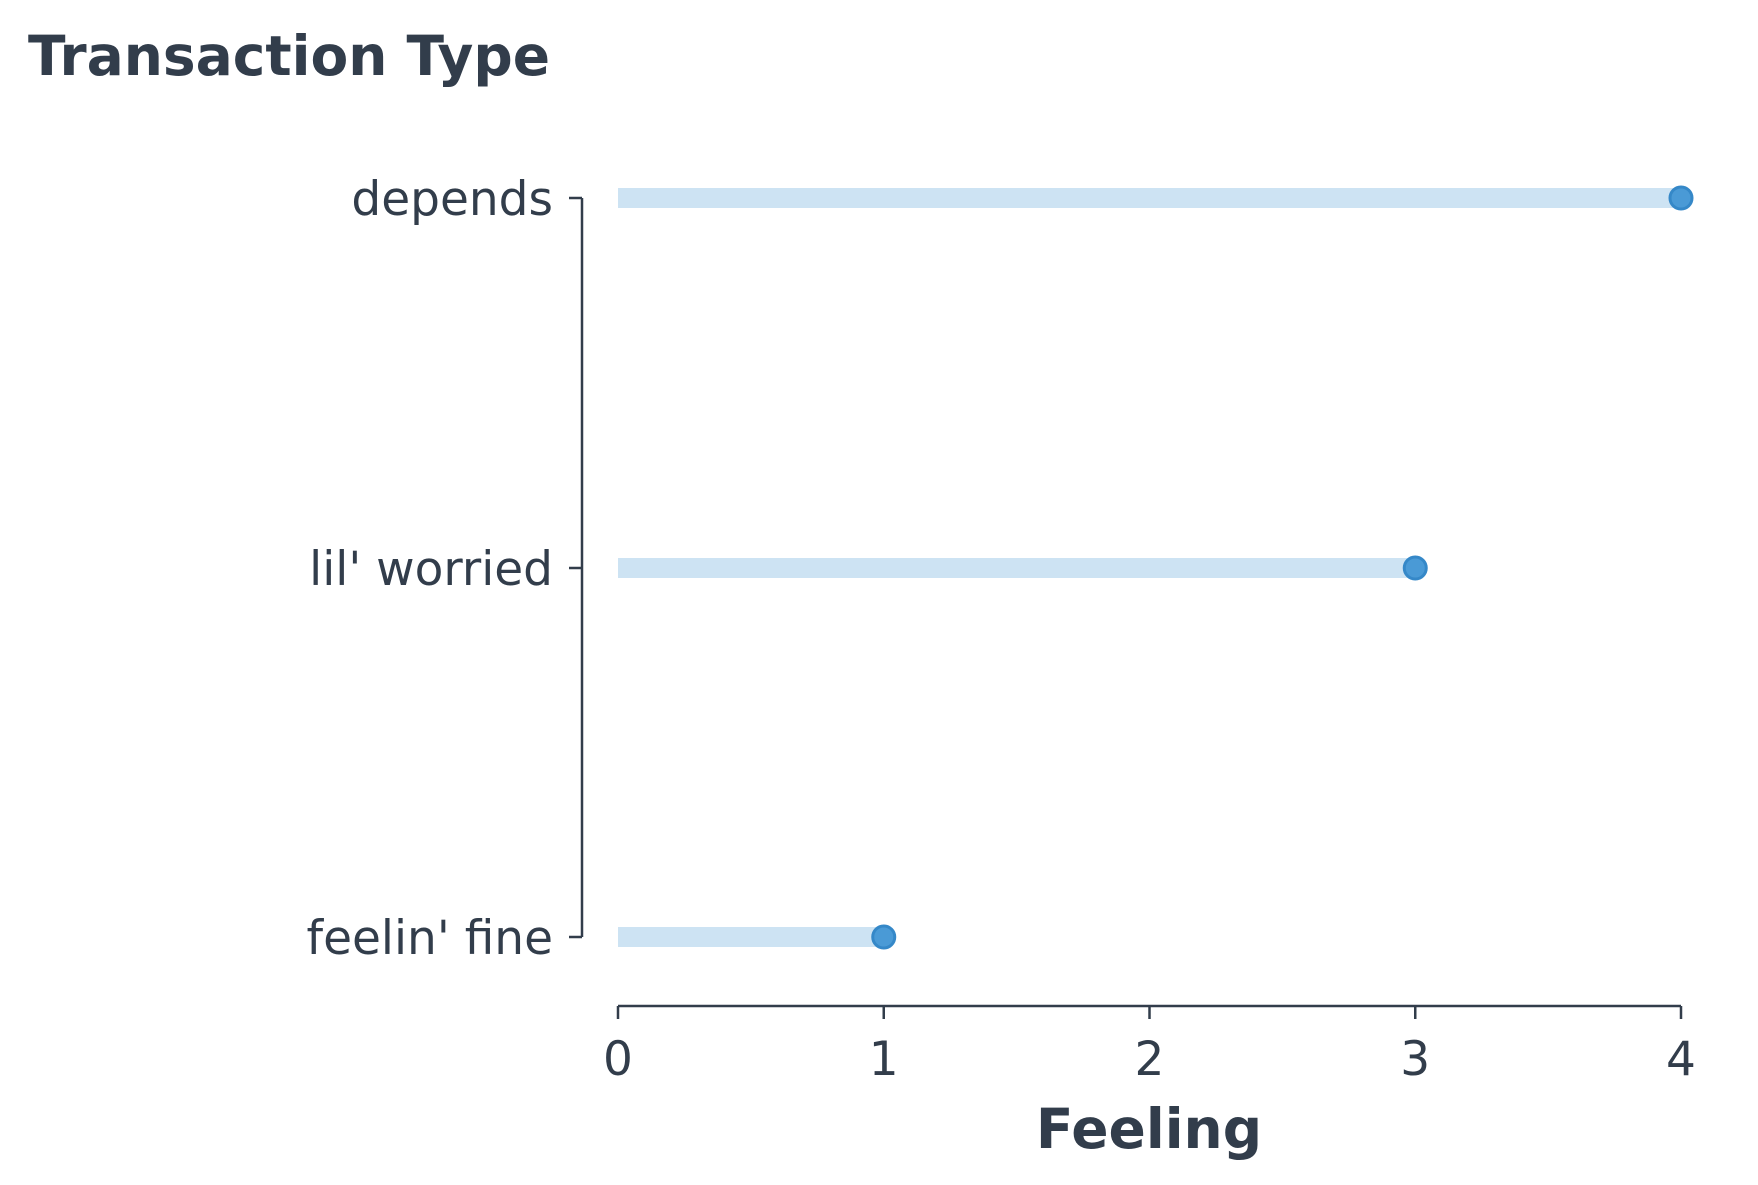 Image resolution: width=1758 pixels, height=1185 pixels. Describe the element at coordinates (452, 199) in the screenshot. I see `y-tick-label-0: depends` at that location.